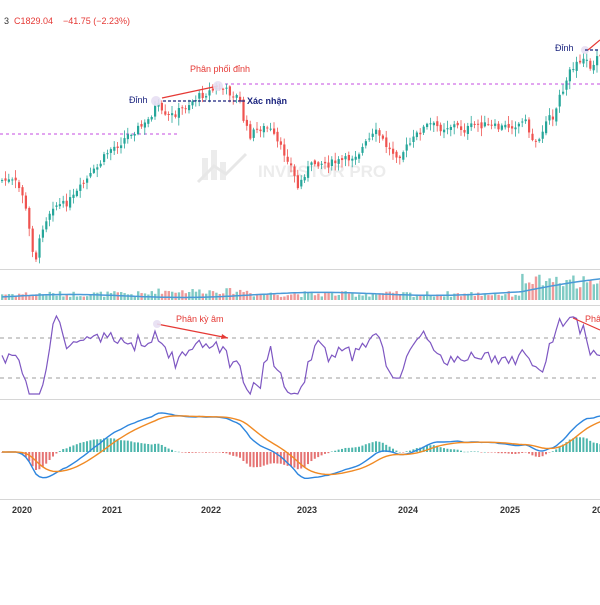  Describe the element at coordinates (225, 101) in the screenshot. I see `annotation-confirmation: Xác nhận` at that location.